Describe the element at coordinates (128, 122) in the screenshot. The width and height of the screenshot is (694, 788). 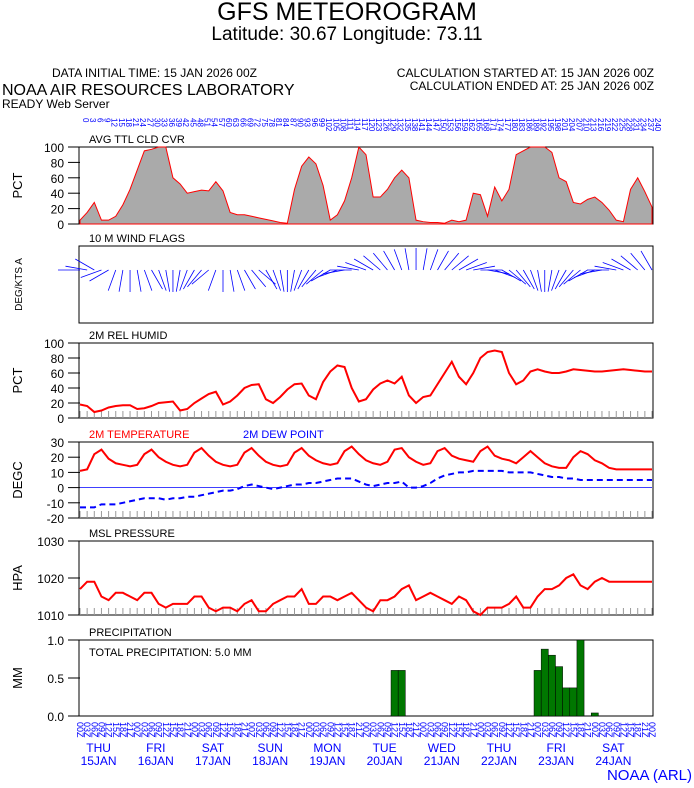
I see `forecast-hour-label: 18` at that location.